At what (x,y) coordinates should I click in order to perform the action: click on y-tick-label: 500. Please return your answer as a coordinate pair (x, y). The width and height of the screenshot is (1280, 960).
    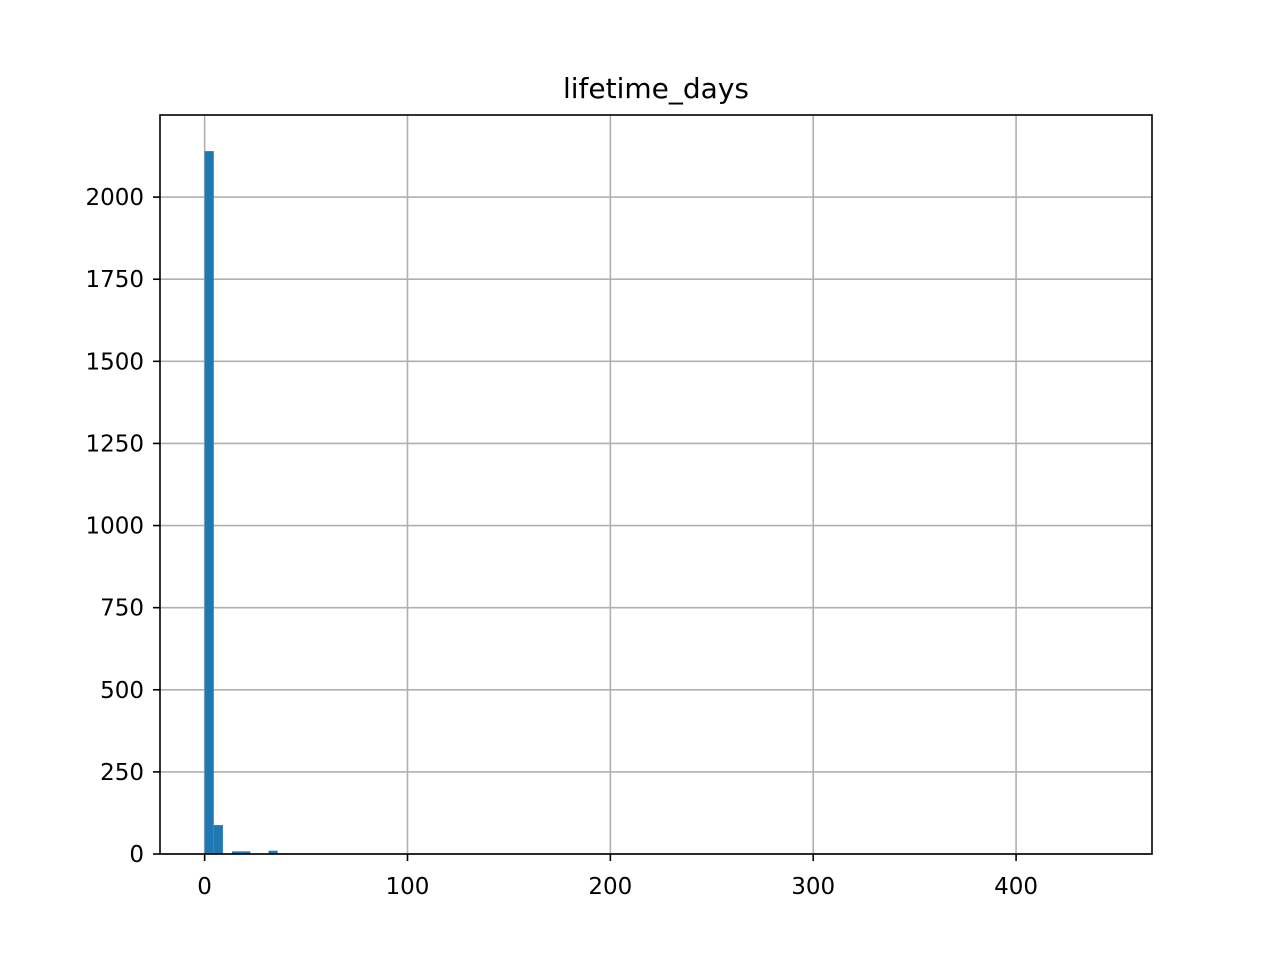
    Looking at the image, I should click on (122, 691).